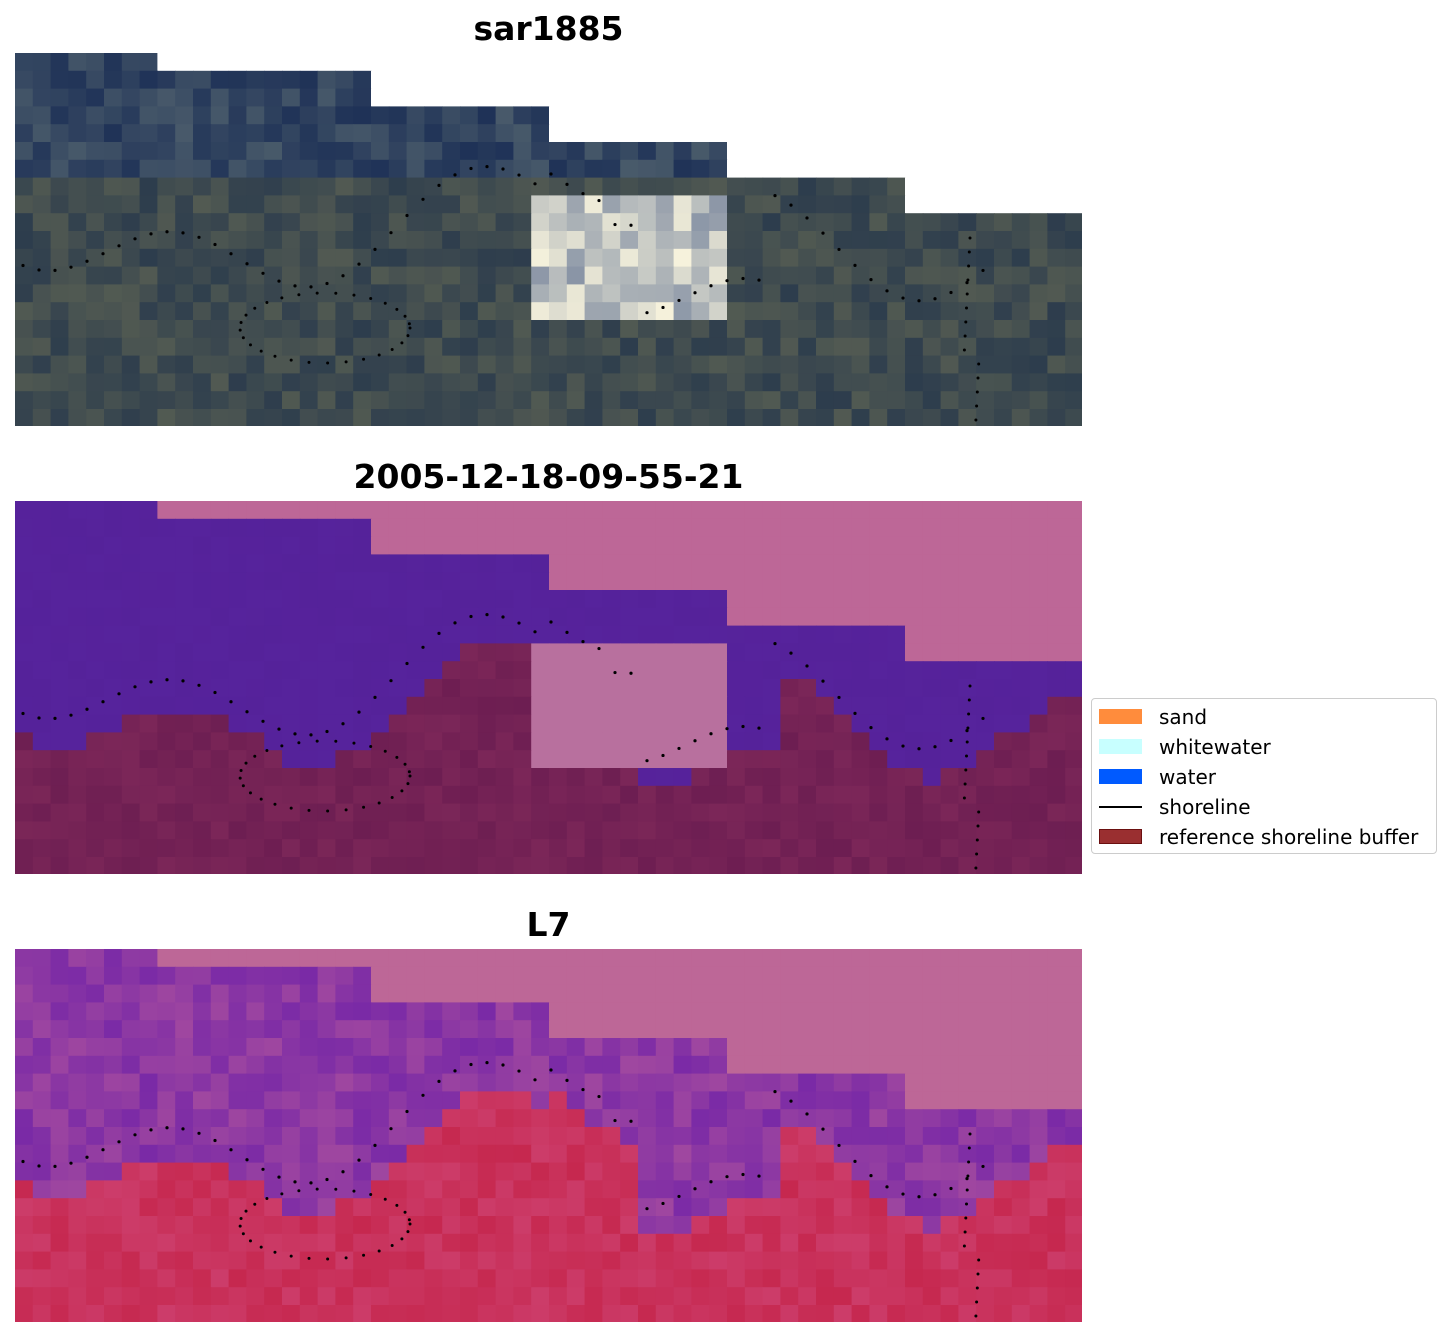  What do you see at coordinates (548, 924) in the screenshot?
I see `panel-title-index: L7` at bounding box center [548, 924].